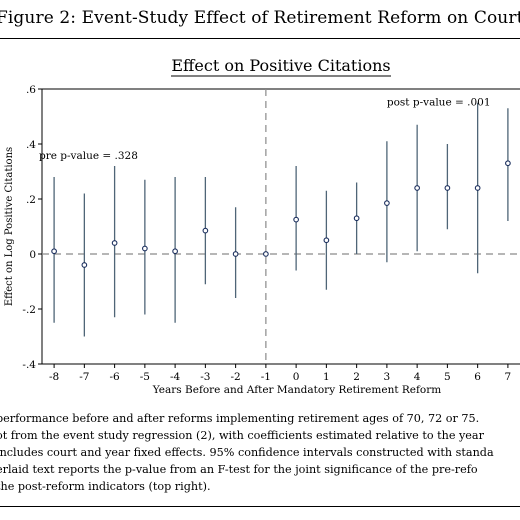 The width and height of the screenshot is (520, 520). What do you see at coordinates (84, 377) in the screenshot?
I see `x-tick-label: -7` at bounding box center [84, 377].